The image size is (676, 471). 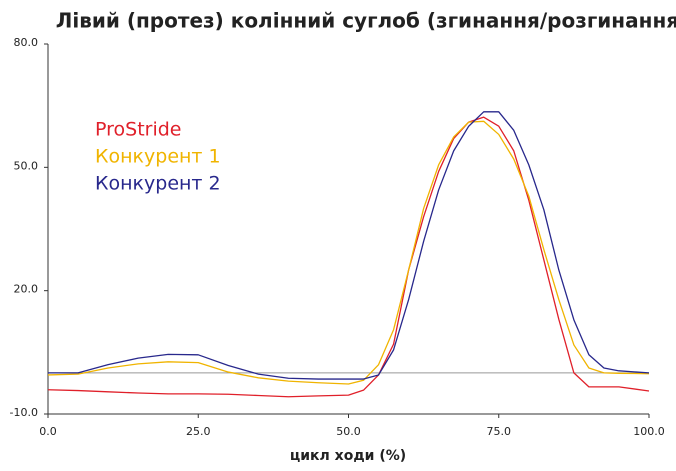 What do you see at coordinates (24, 412) in the screenshot?
I see `y-tick-label: -10.0` at bounding box center [24, 412].